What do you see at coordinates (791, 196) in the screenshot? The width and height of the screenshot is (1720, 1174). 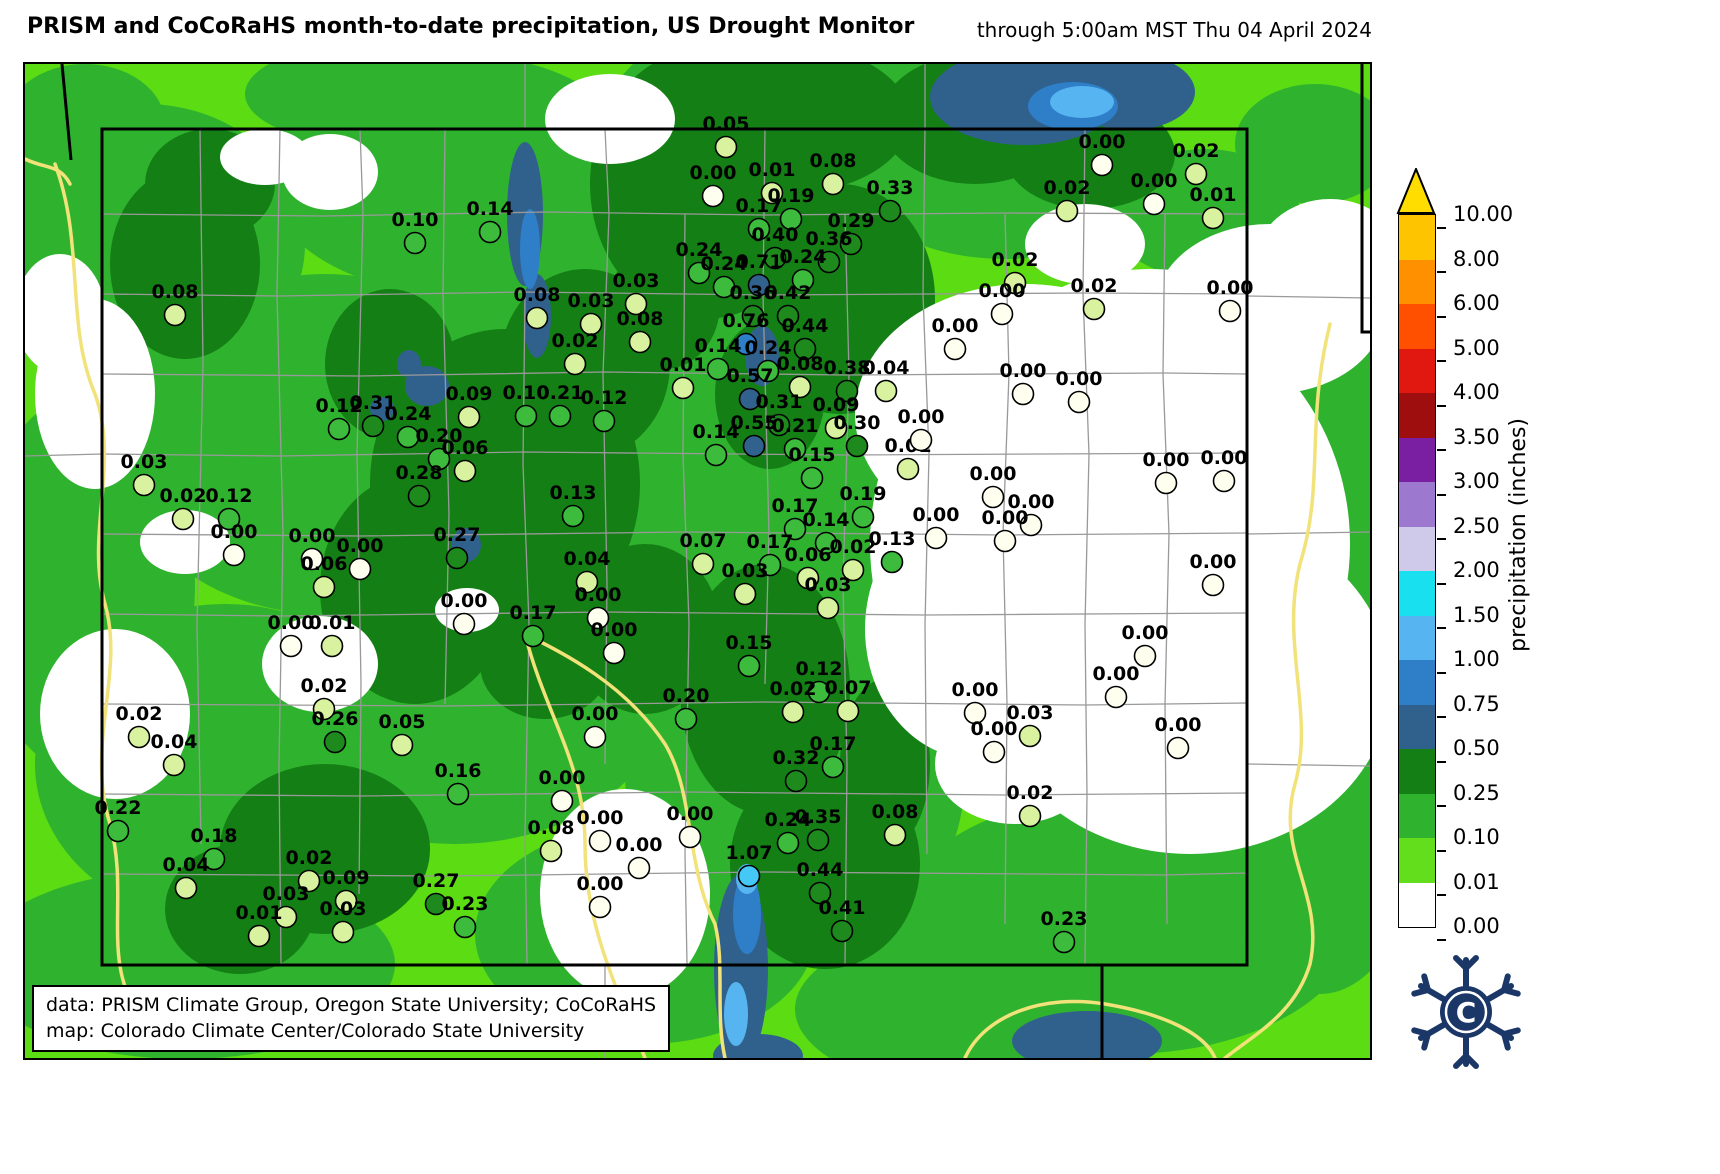 I see `station-value-label: 0.19` at bounding box center [791, 196].